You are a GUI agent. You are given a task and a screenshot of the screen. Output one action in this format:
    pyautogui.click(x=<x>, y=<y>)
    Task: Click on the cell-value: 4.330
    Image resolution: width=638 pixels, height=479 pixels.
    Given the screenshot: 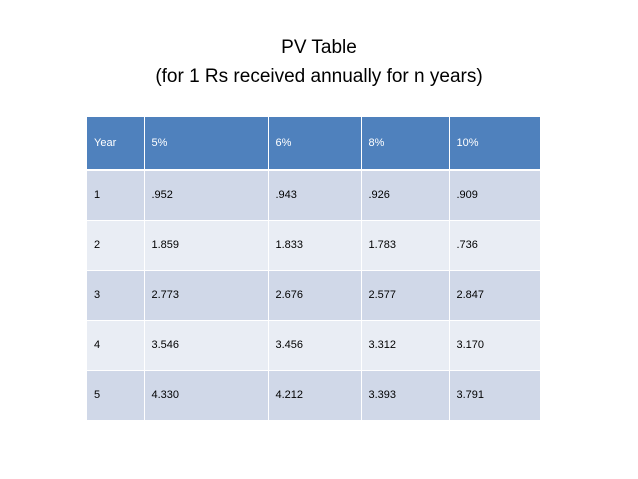 What is the action you would take?
    pyautogui.click(x=206, y=395)
    